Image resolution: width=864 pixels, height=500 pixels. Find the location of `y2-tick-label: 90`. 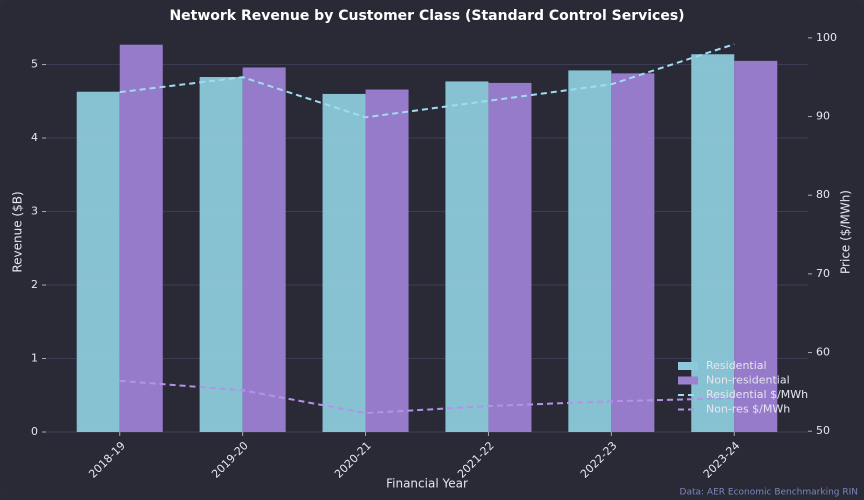

y2-tick-label: 90 is located at coordinates (823, 116).